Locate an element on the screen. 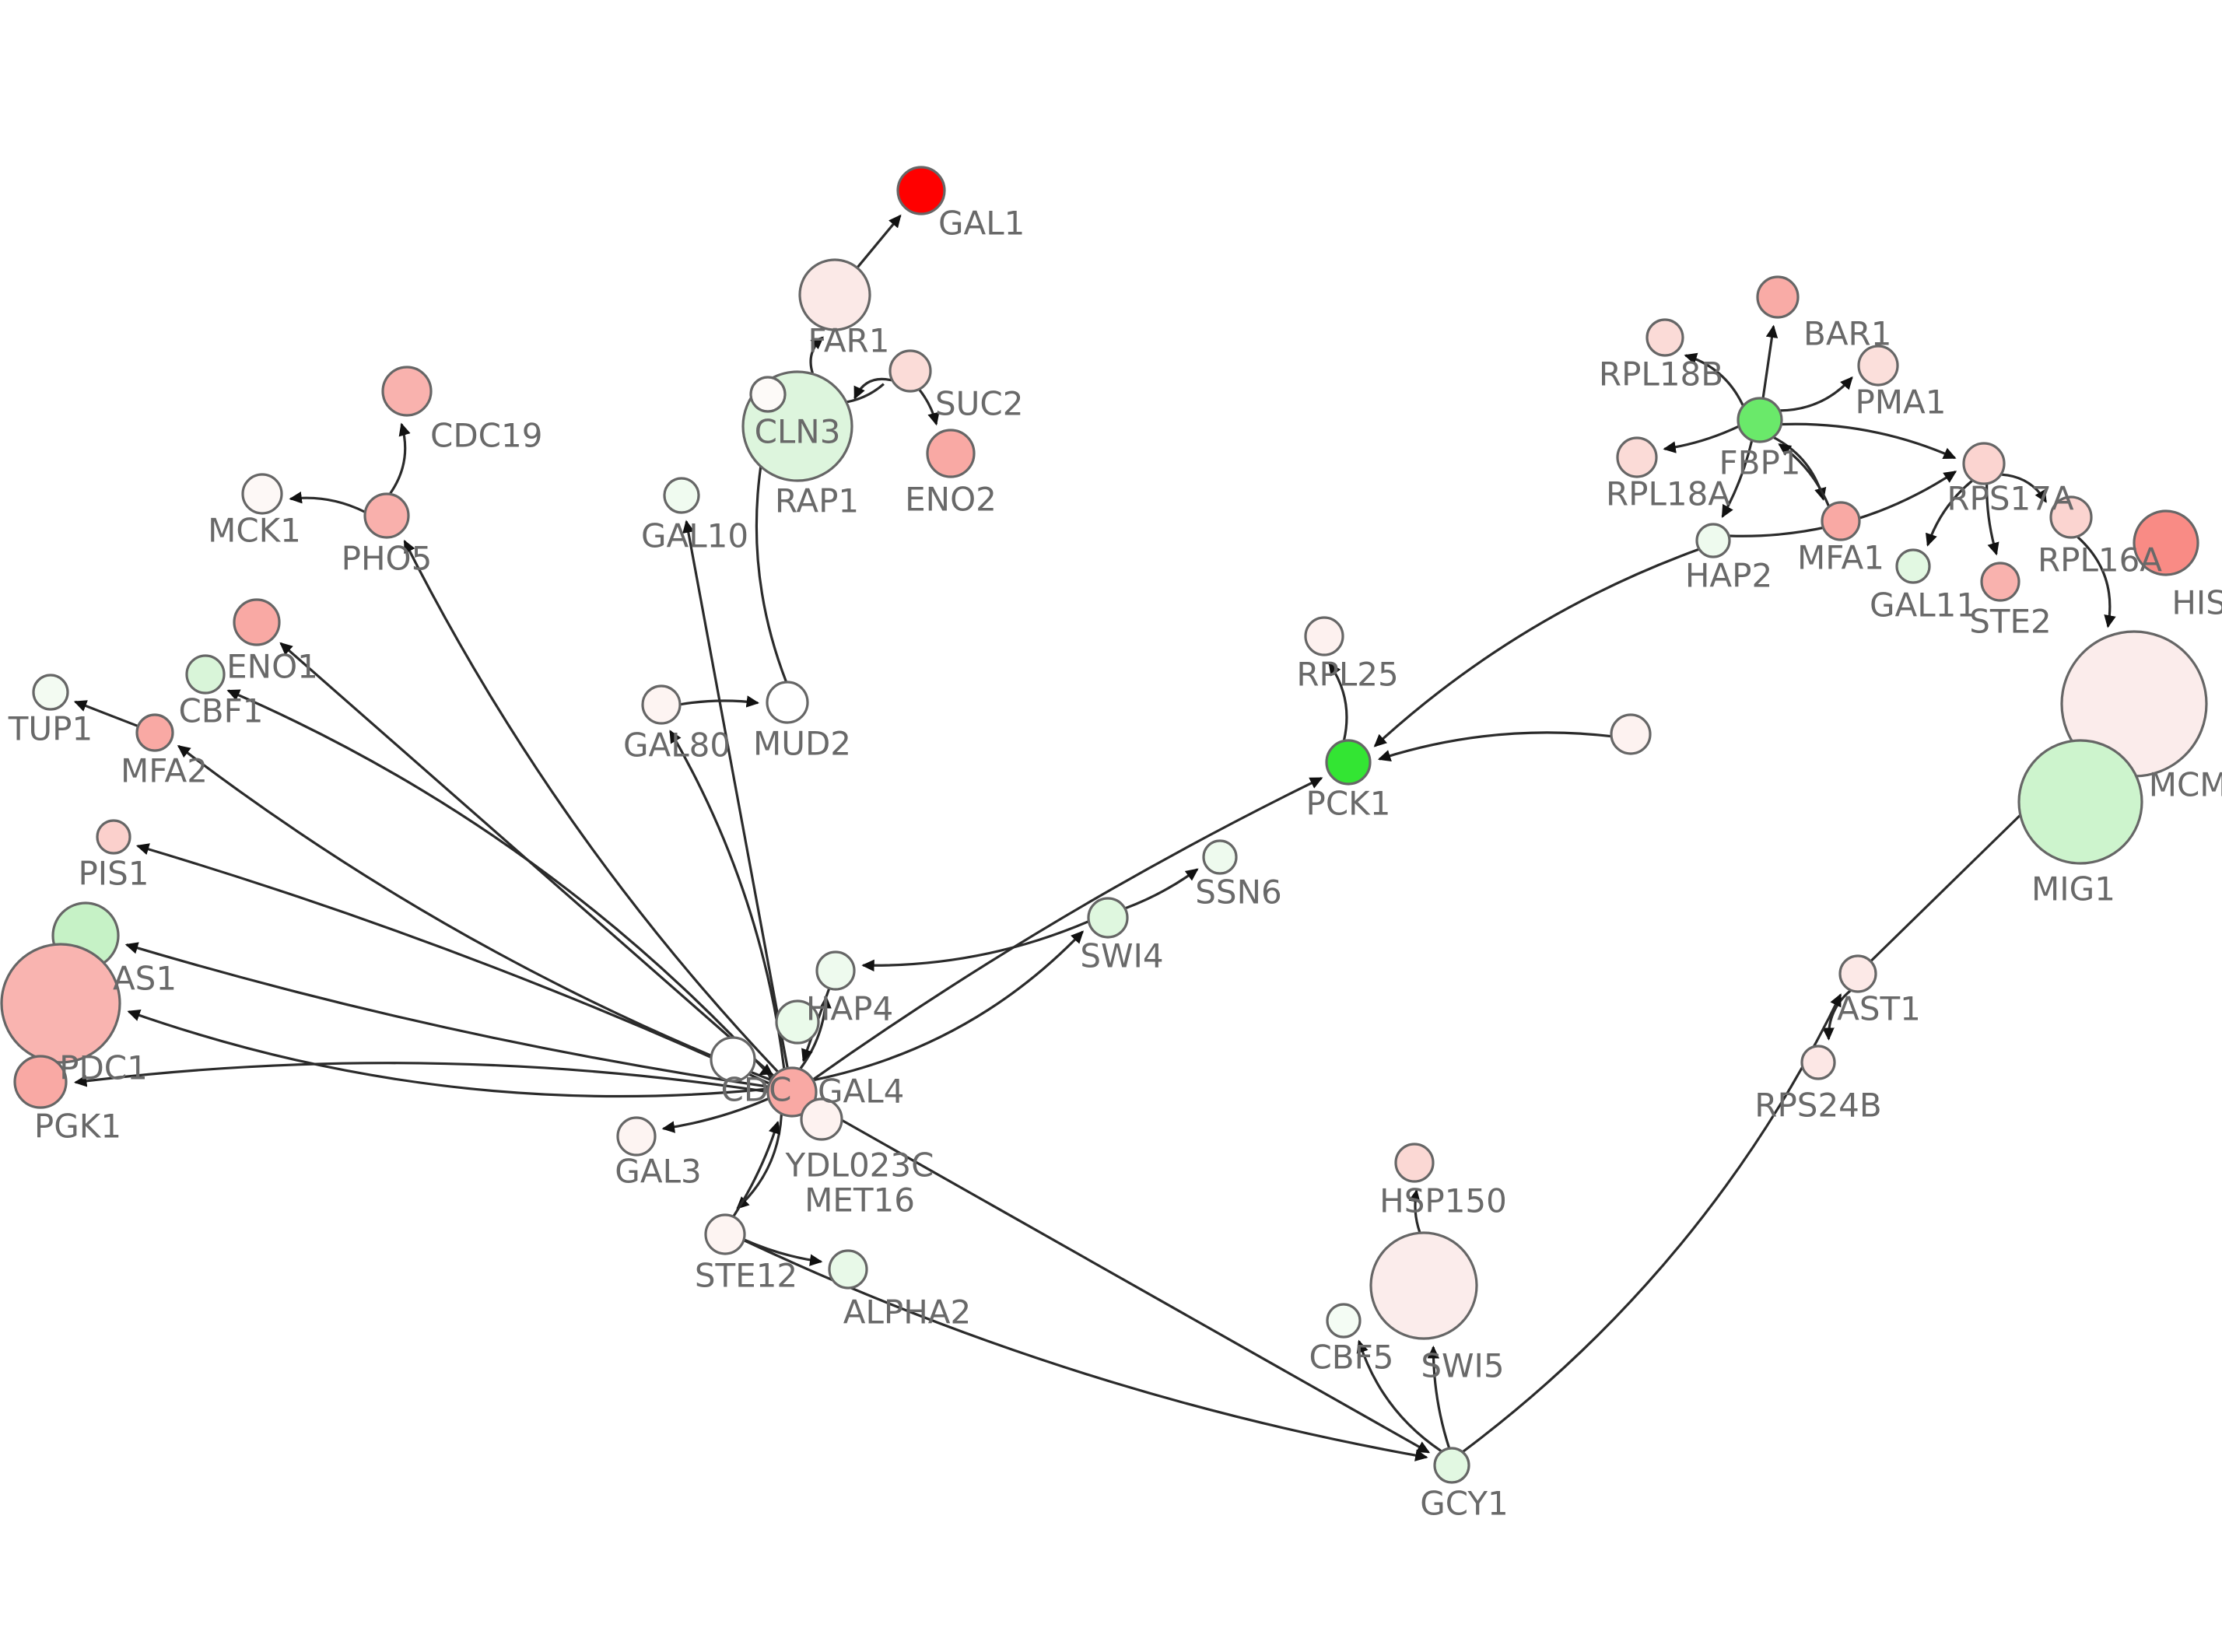 The image size is (2222, 1652). edge-gal4-to-swi4 is located at coordinates (948, 1006).